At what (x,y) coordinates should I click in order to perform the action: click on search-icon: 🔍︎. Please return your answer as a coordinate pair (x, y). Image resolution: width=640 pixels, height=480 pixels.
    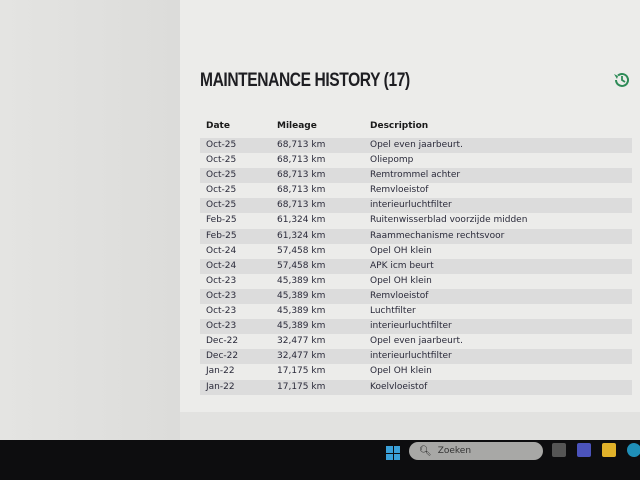
    Looking at the image, I should click on (425, 451).